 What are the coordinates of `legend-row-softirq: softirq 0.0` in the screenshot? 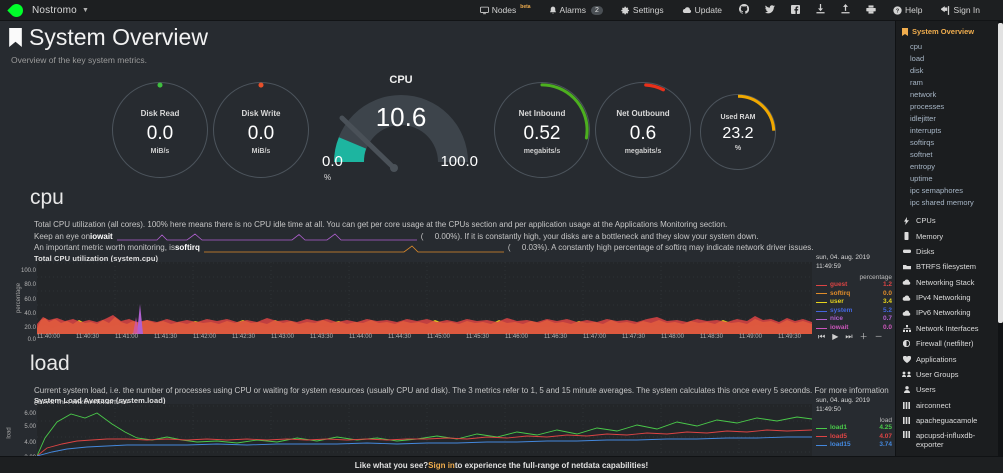 It's located at (854, 294).